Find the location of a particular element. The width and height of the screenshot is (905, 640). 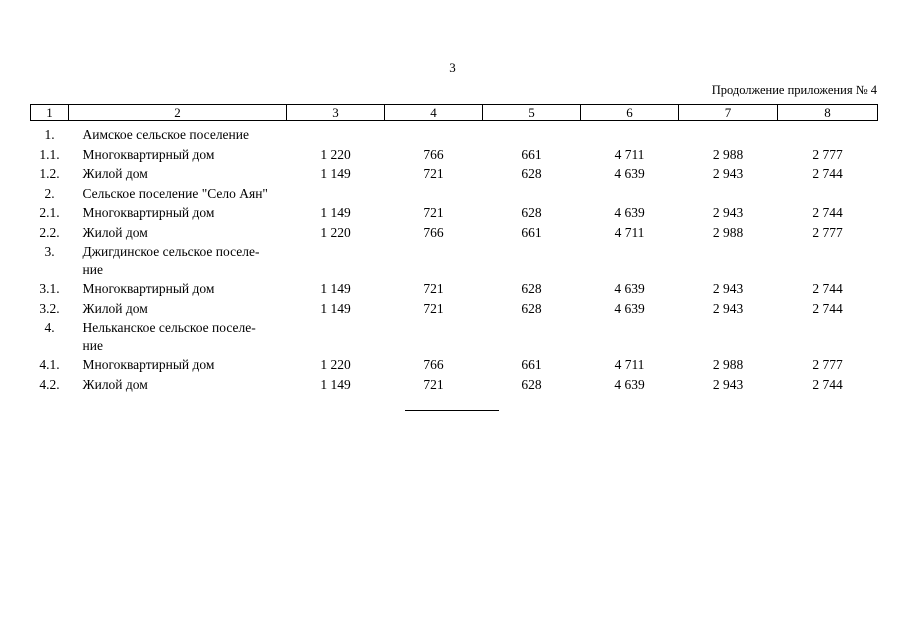

row-number-cell: 1. is located at coordinates (49, 134).